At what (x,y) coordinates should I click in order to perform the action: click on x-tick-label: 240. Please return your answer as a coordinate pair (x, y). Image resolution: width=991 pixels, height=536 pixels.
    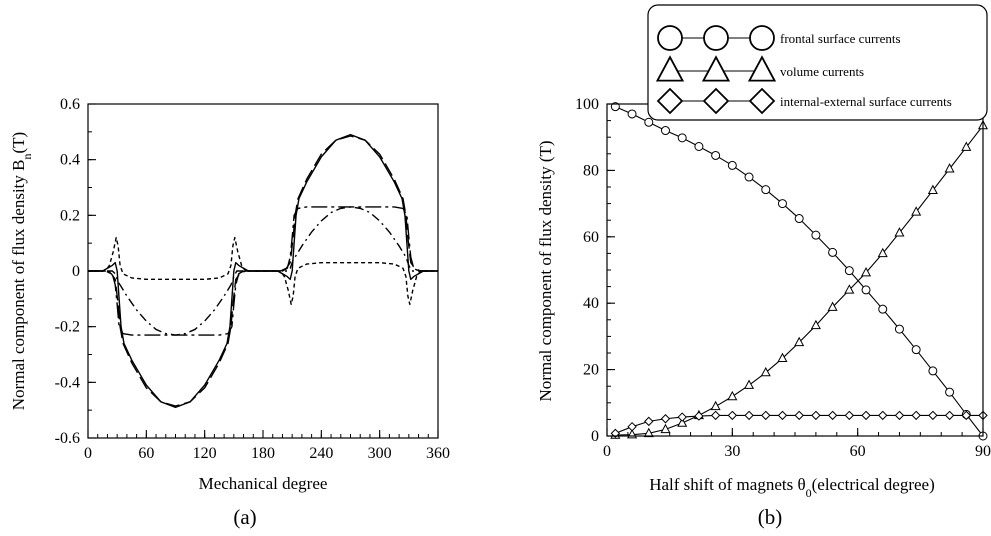
    Looking at the image, I should click on (321, 453).